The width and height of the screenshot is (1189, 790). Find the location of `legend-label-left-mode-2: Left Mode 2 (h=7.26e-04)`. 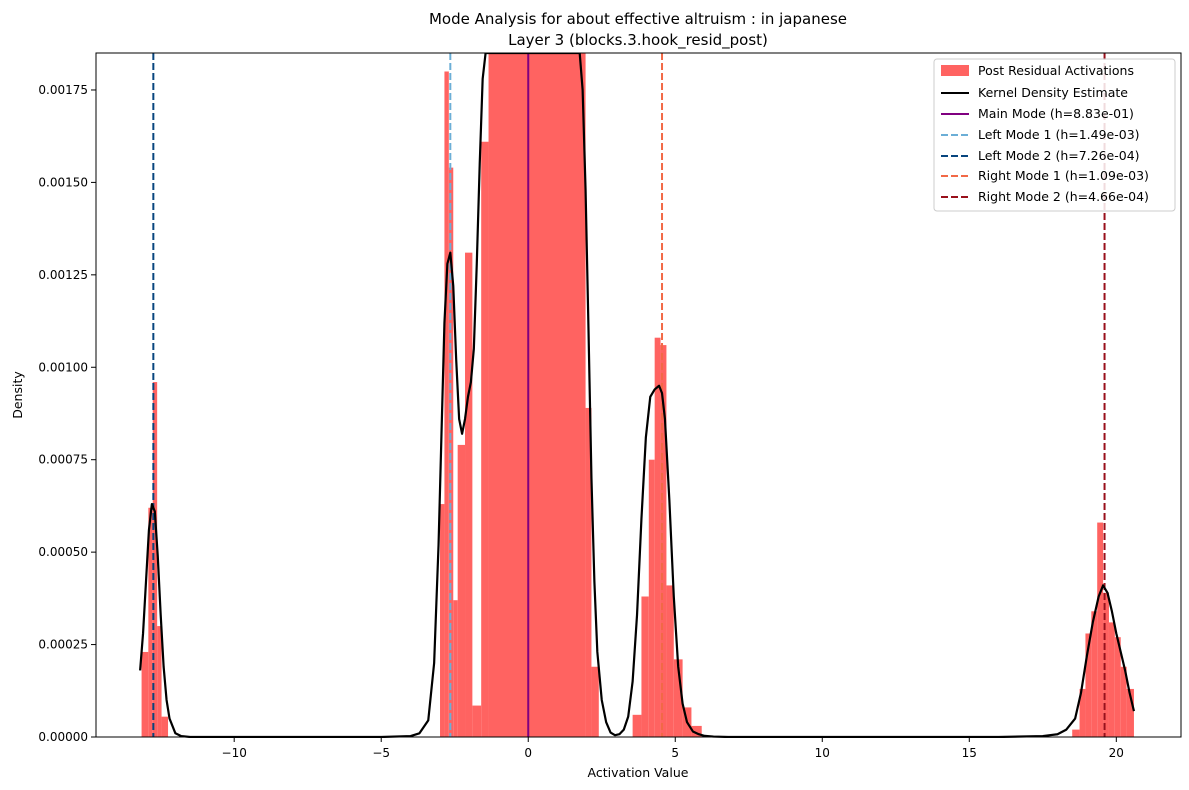

legend-label-left-mode-2: Left Mode 2 (h=7.26e-04) is located at coordinates (1059, 155).